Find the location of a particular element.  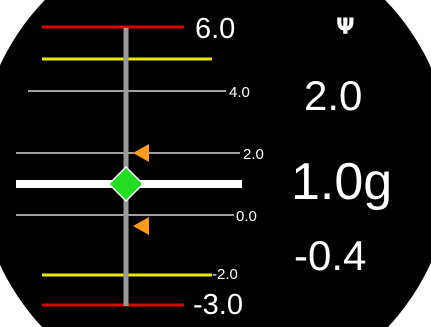

scale-label-0: 0.0 is located at coordinates (246, 216).